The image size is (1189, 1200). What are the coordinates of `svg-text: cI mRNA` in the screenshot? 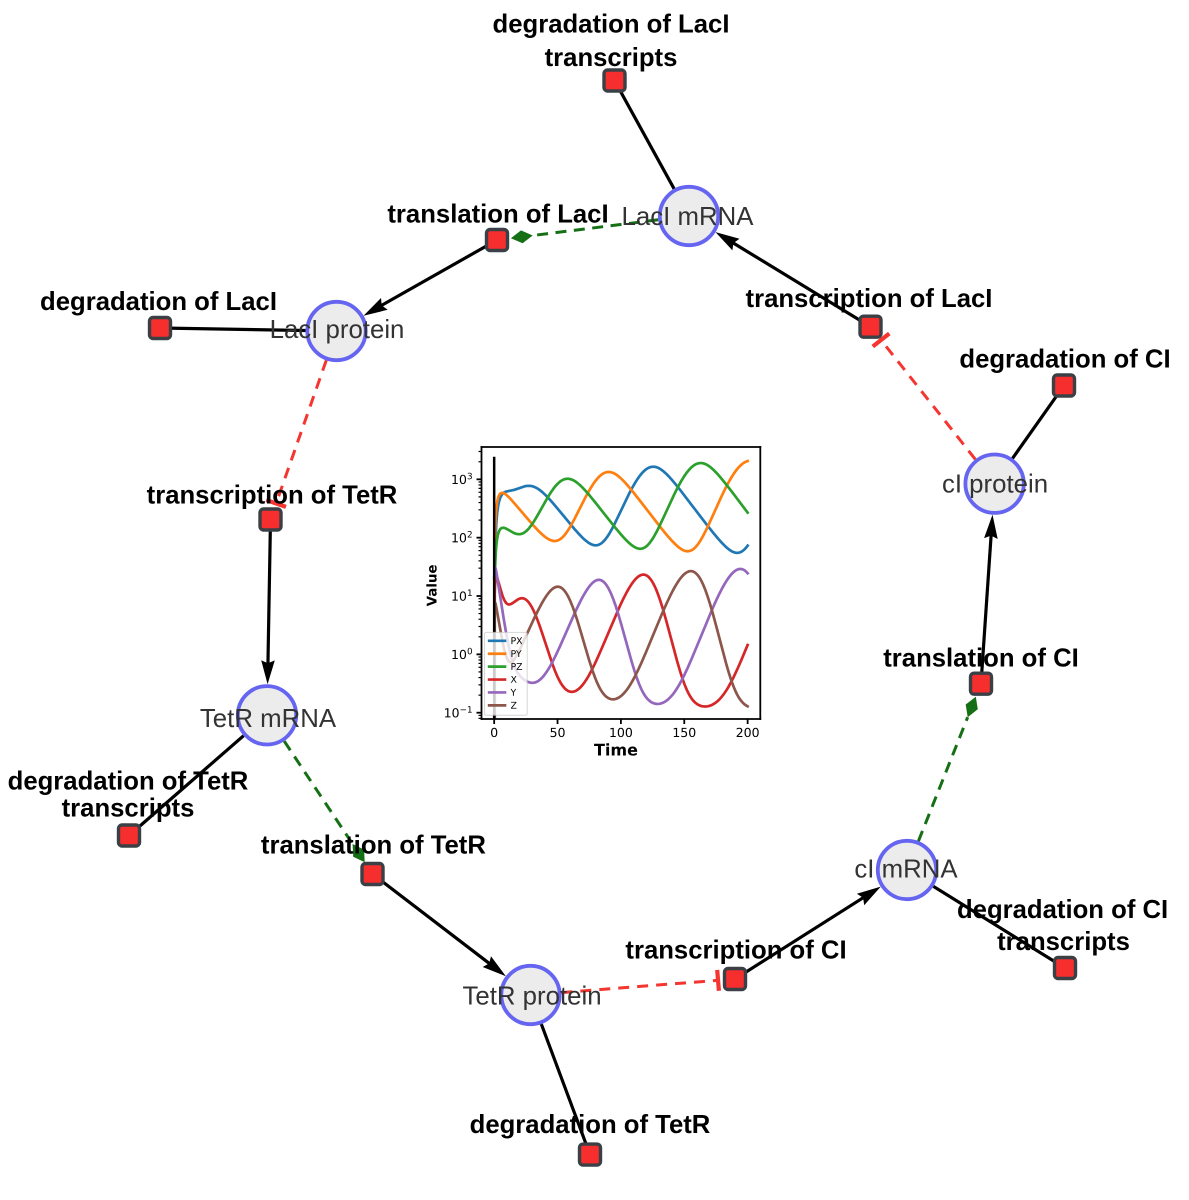 It's located at (906, 869).